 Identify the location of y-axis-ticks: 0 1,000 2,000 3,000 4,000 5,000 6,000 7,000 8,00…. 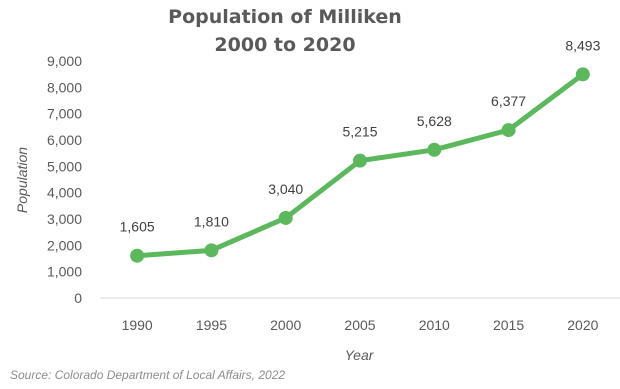
(64, 179).